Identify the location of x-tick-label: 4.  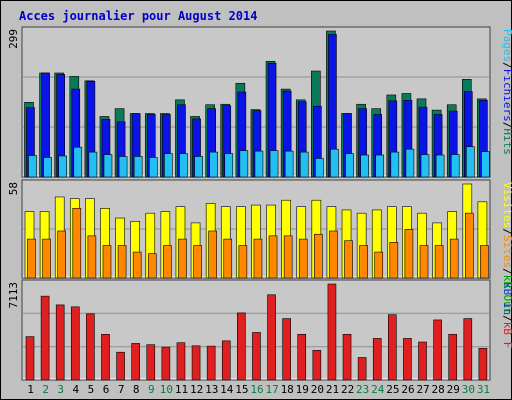
(76, 389).